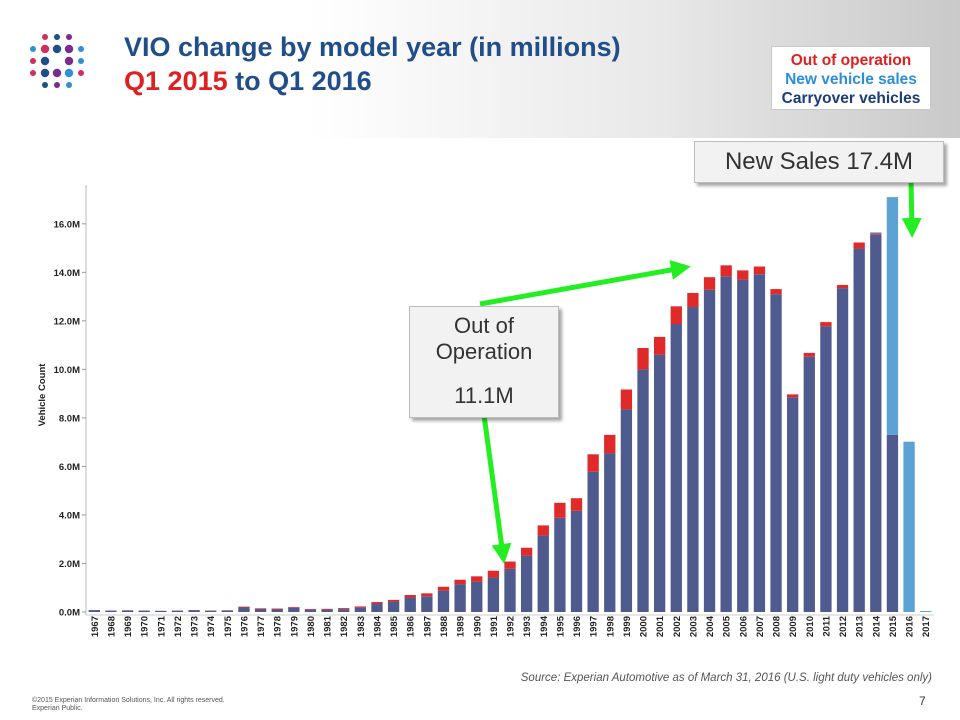 The height and width of the screenshot is (720, 960). I want to click on bar-1991-out-of-operation, so click(493, 574).